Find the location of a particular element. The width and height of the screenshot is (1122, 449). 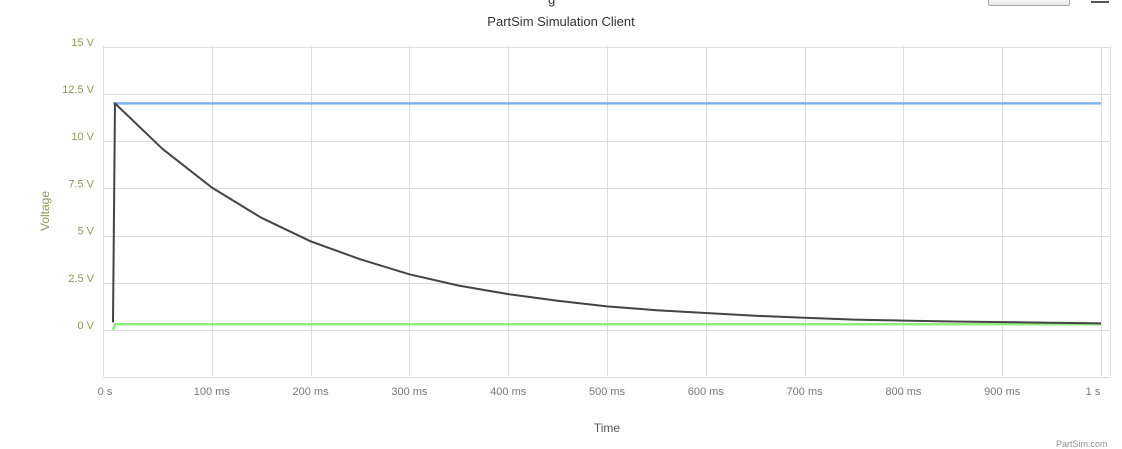

credit-link: PartSim.com is located at coordinates (1082, 444).